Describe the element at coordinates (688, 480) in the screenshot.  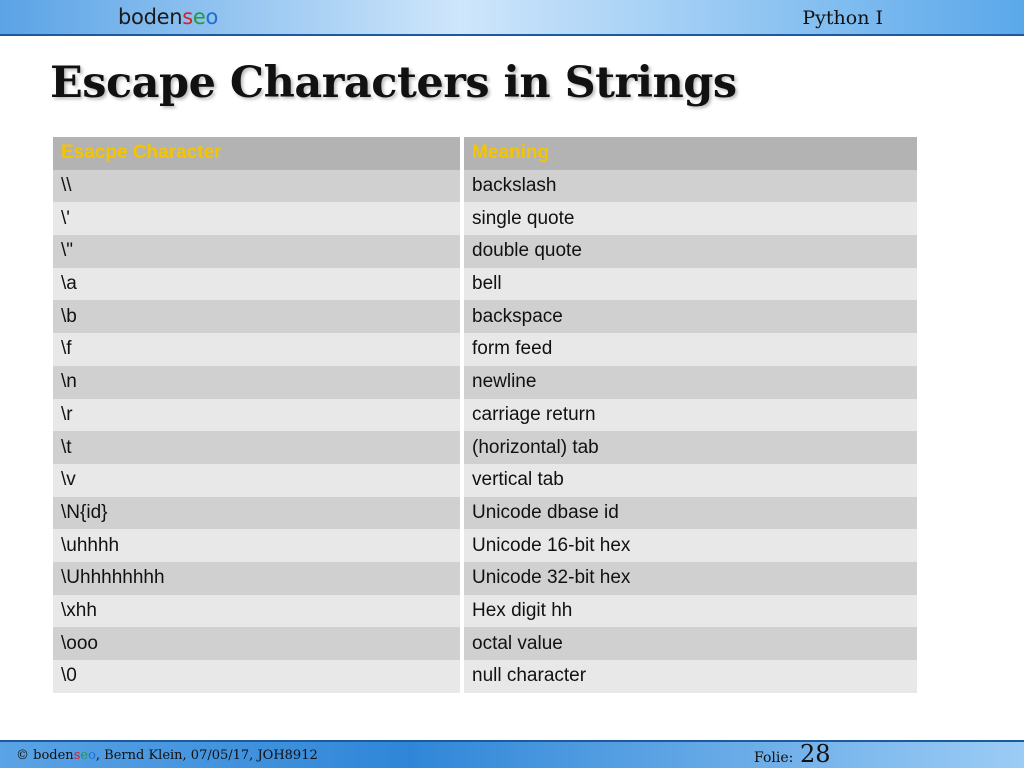
I see `meaning-cell: vertical tab` at that location.